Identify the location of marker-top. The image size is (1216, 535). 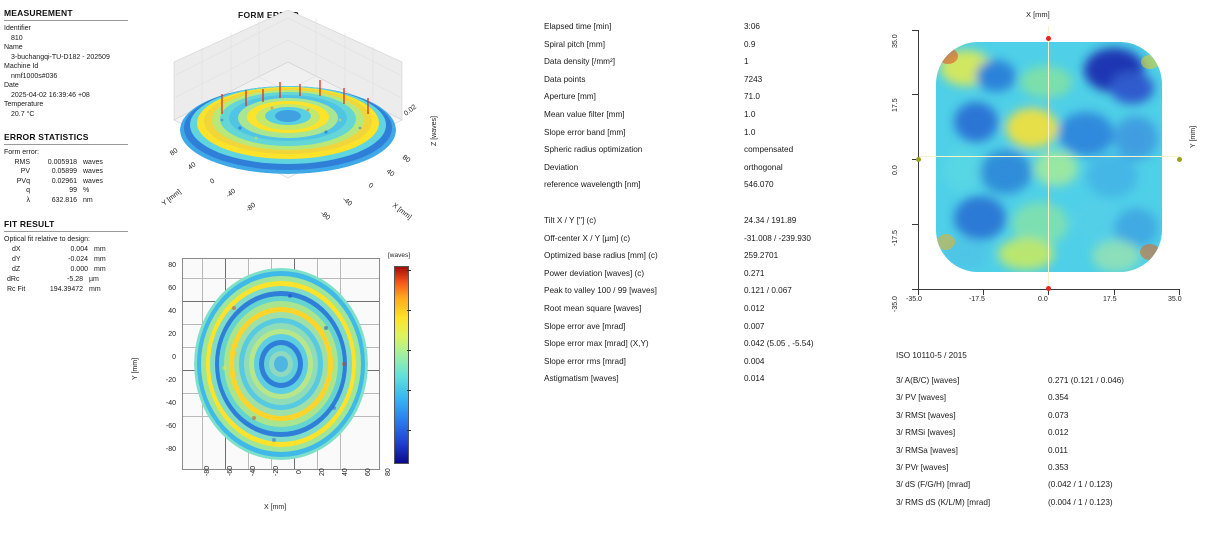
(1048, 38).